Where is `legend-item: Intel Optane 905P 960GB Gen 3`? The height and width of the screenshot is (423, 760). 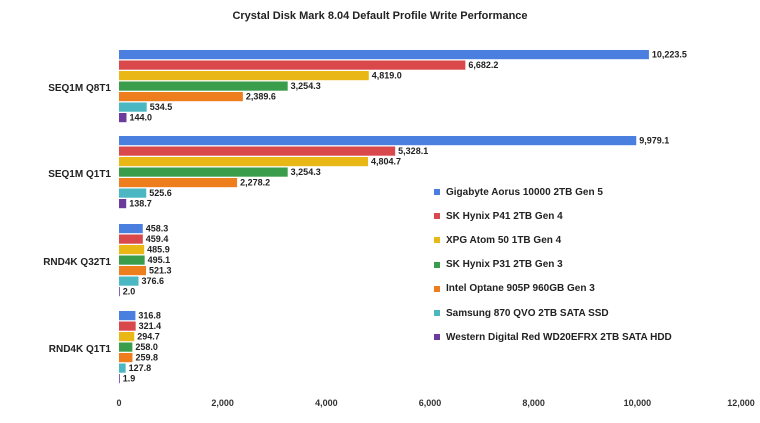
legend-item: Intel Optane 905P 960GB Gen 3 is located at coordinates (553, 289).